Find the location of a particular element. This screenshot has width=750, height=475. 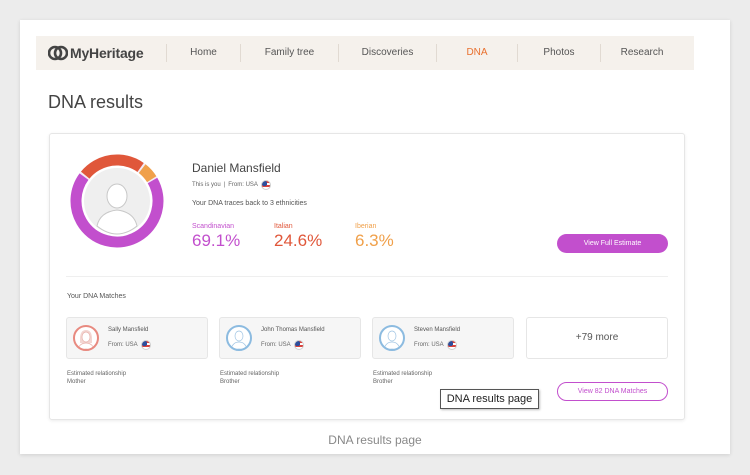

match-card-sally-mansfield: Sally Mansfield From: USA is located at coordinates (137, 338).